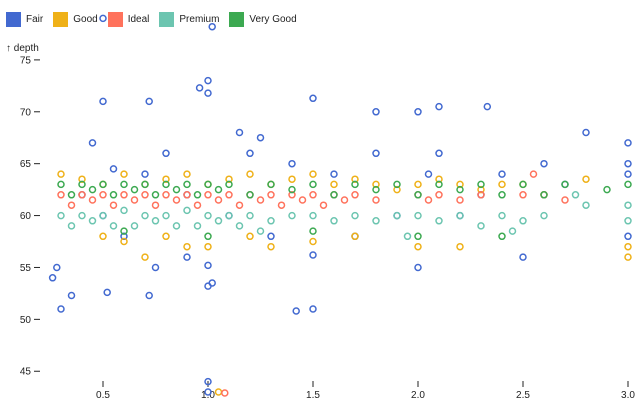 The image size is (640, 400). What do you see at coordinates (30, 216) in the screenshot?
I see `y-axis: 45 50 55 60 65 70 75` at bounding box center [30, 216].